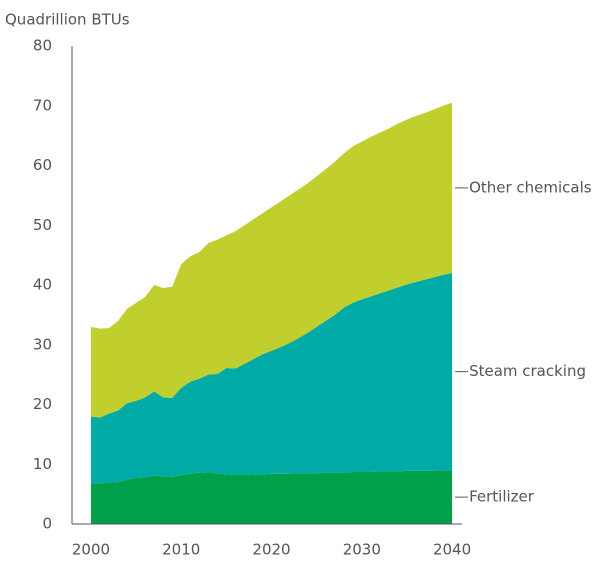  What do you see at coordinates (530, 187) in the screenshot?
I see `legend-label: Other chemicals` at bounding box center [530, 187].